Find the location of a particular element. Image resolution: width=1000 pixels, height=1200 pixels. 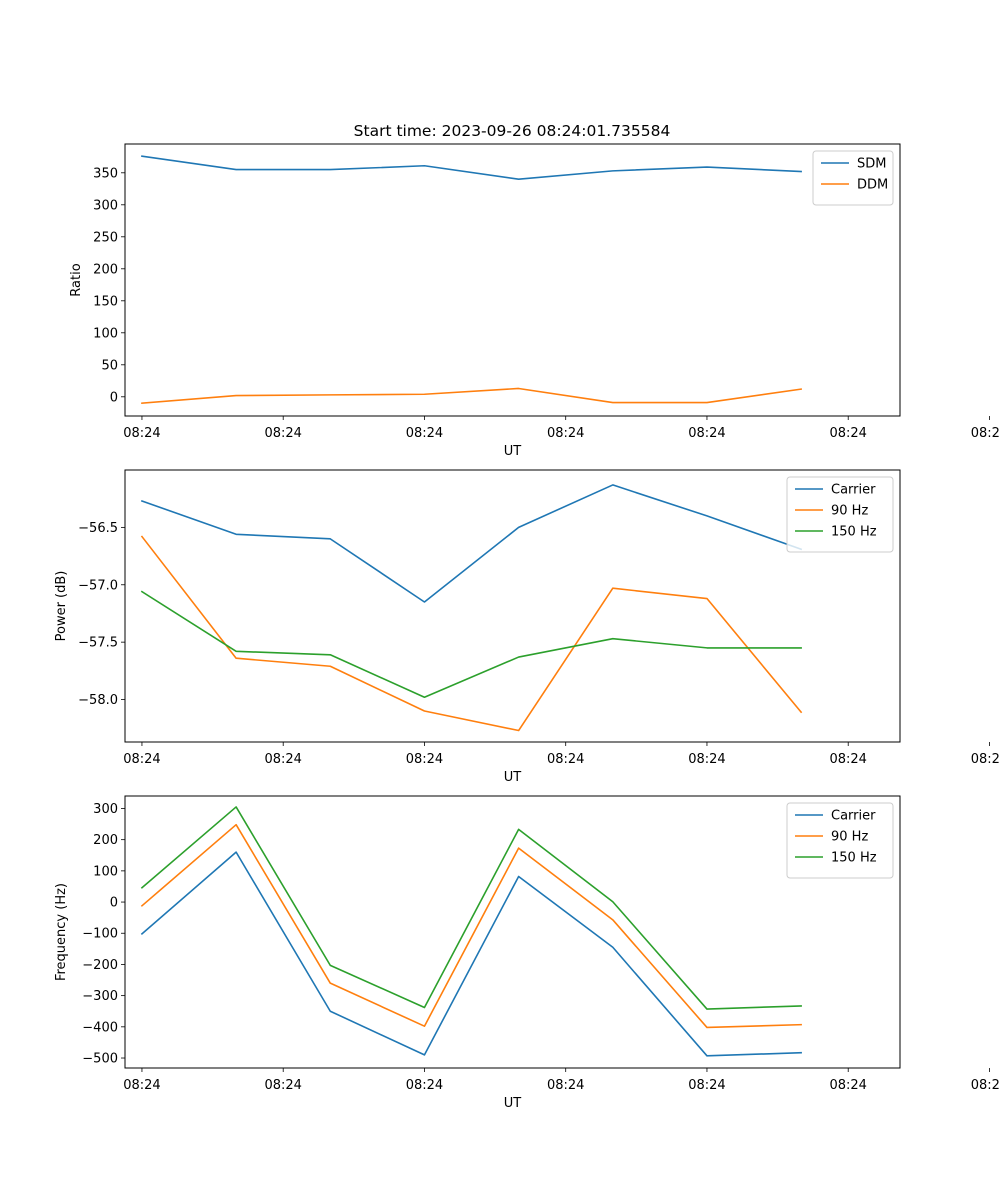

ratio-y-tick-label-1: 50 is located at coordinates (109, 365).